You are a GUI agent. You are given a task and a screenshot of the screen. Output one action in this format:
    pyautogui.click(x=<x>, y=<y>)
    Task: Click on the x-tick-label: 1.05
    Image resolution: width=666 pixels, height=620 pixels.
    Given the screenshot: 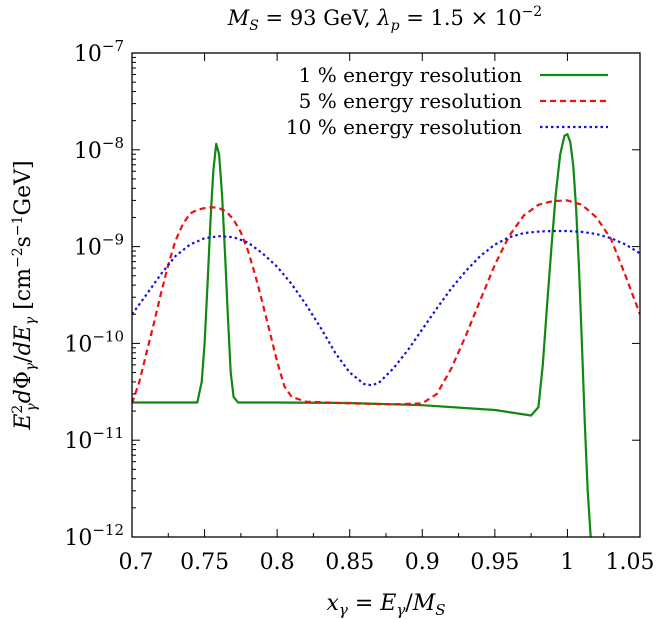 What is the action you would take?
    pyautogui.click(x=630, y=562)
    